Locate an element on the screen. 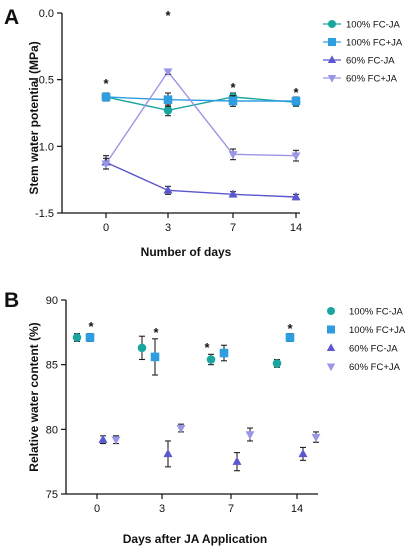 This screenshot has width=407, height=550. panel-a-line-60pct-fcminusja is located at coordinates (201, 179).